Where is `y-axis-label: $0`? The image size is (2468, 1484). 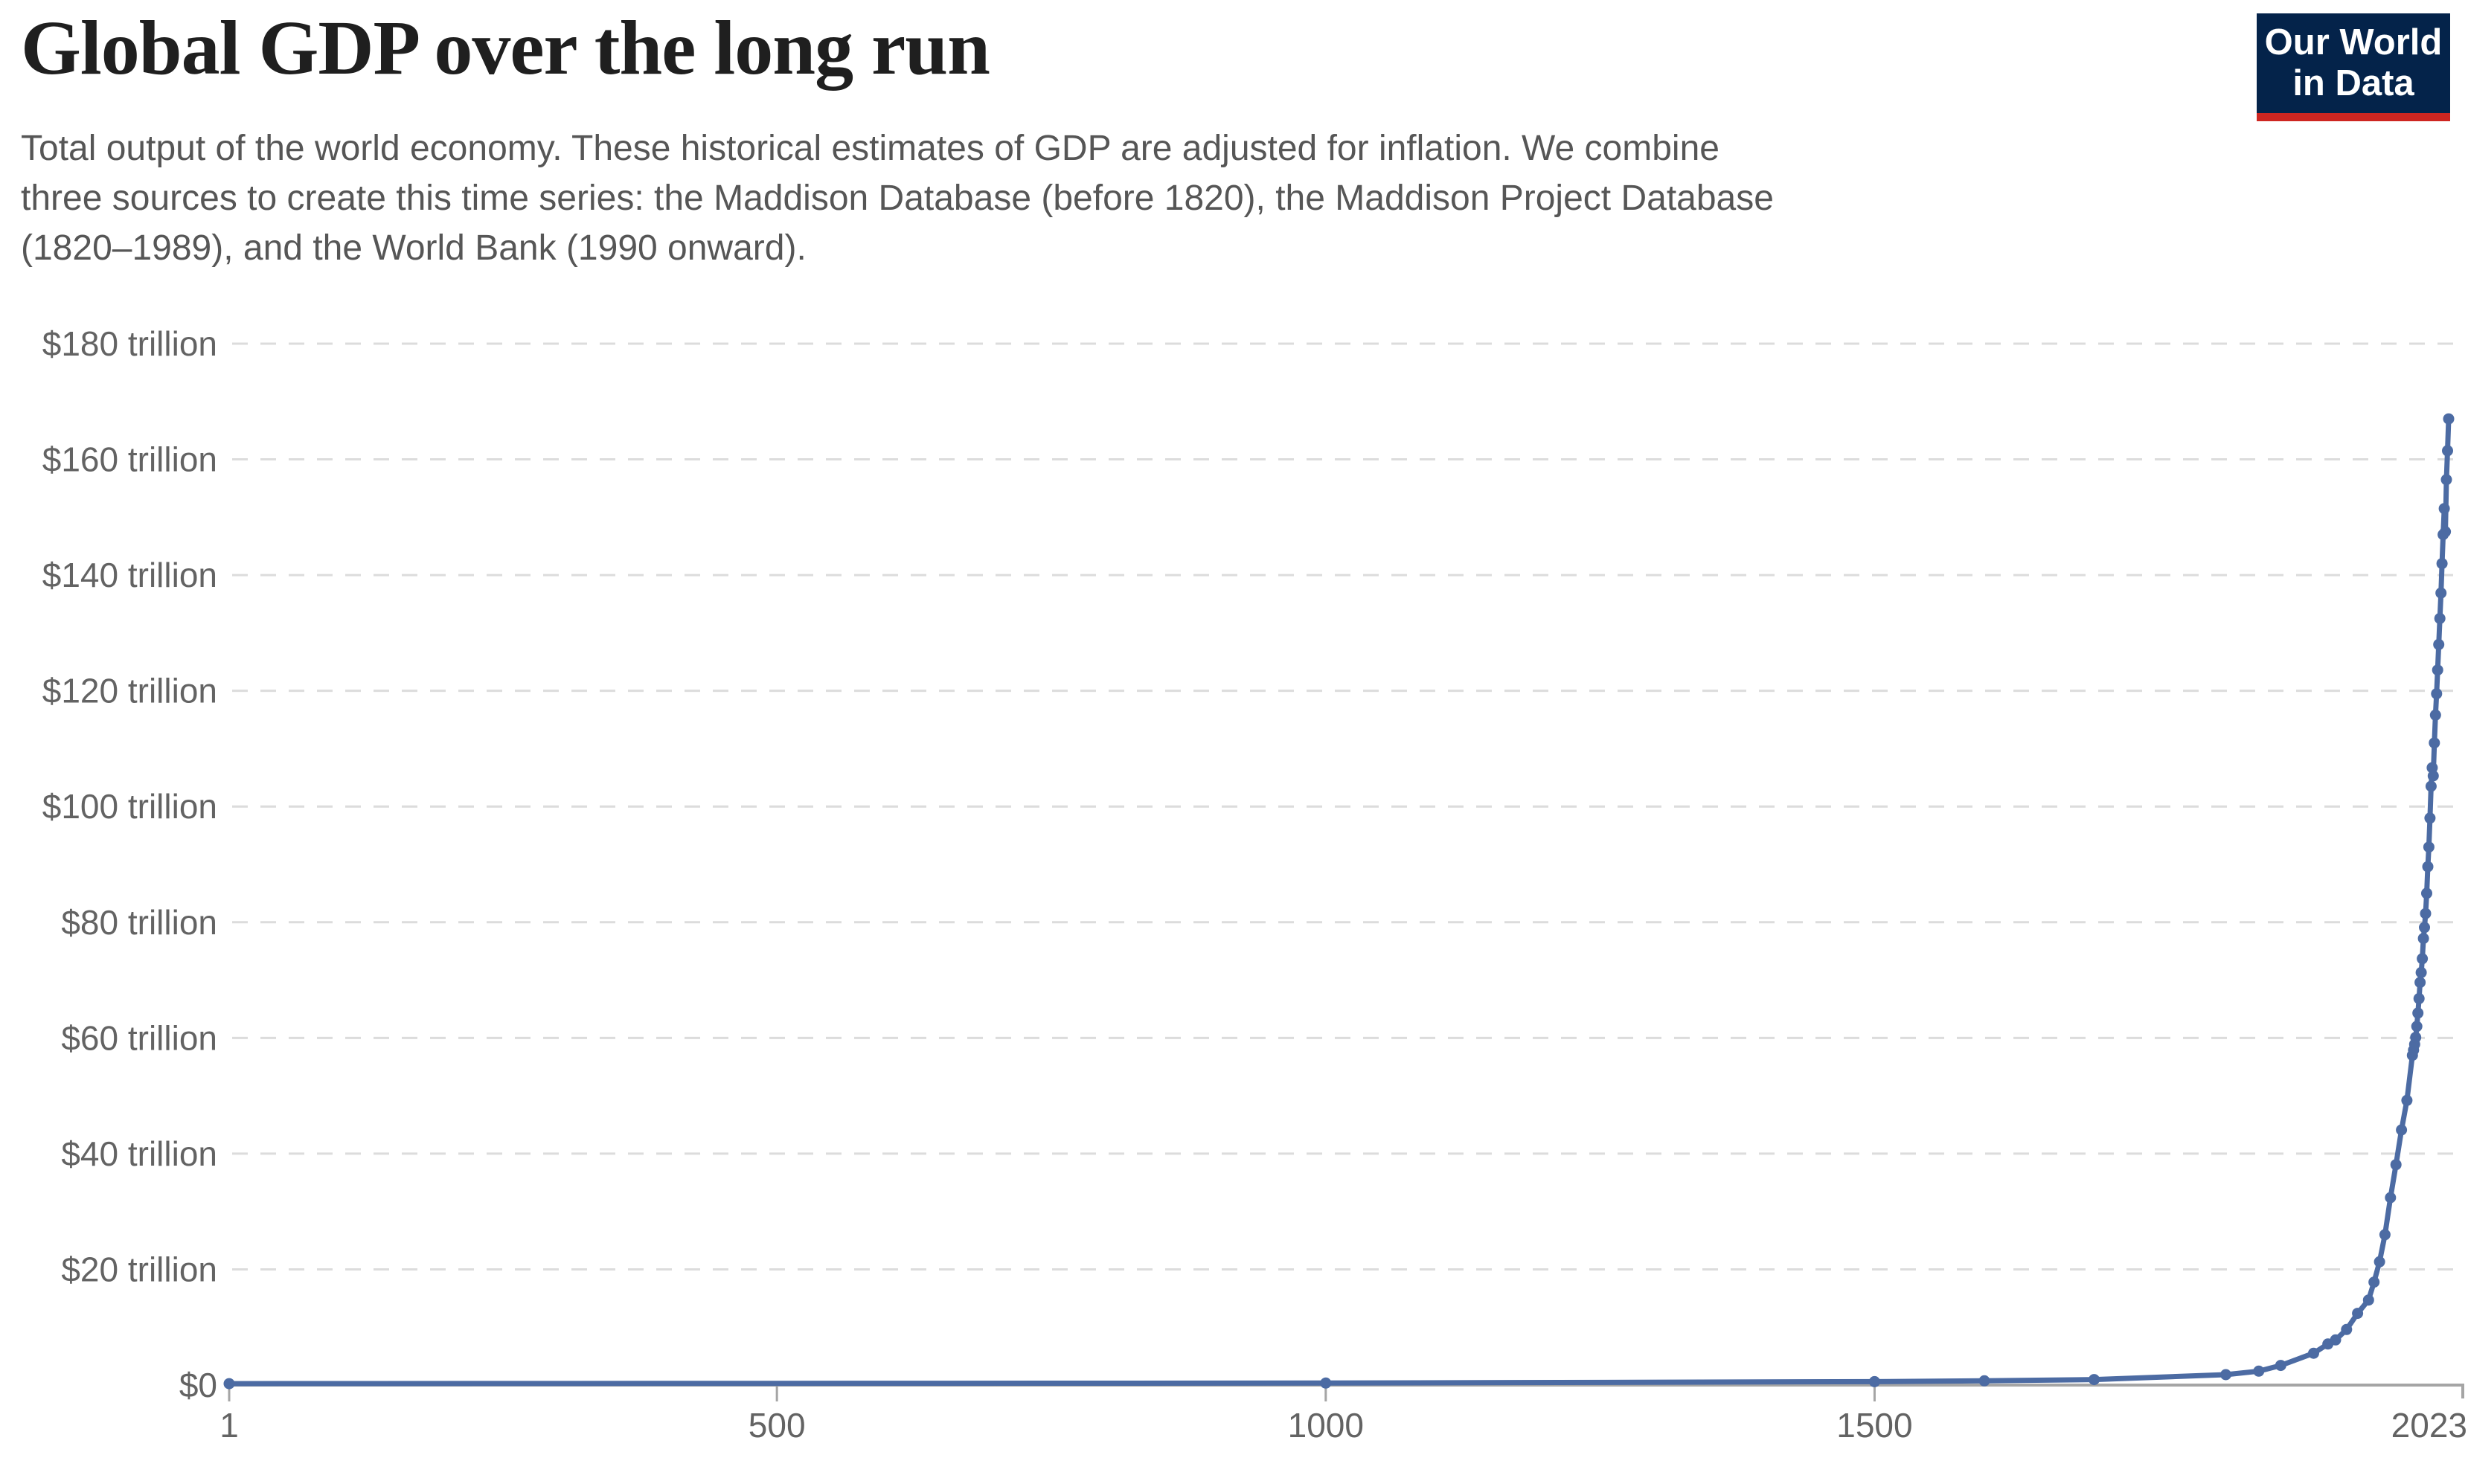 y-axis-label: $0 is located at coordinates (198, 1385).